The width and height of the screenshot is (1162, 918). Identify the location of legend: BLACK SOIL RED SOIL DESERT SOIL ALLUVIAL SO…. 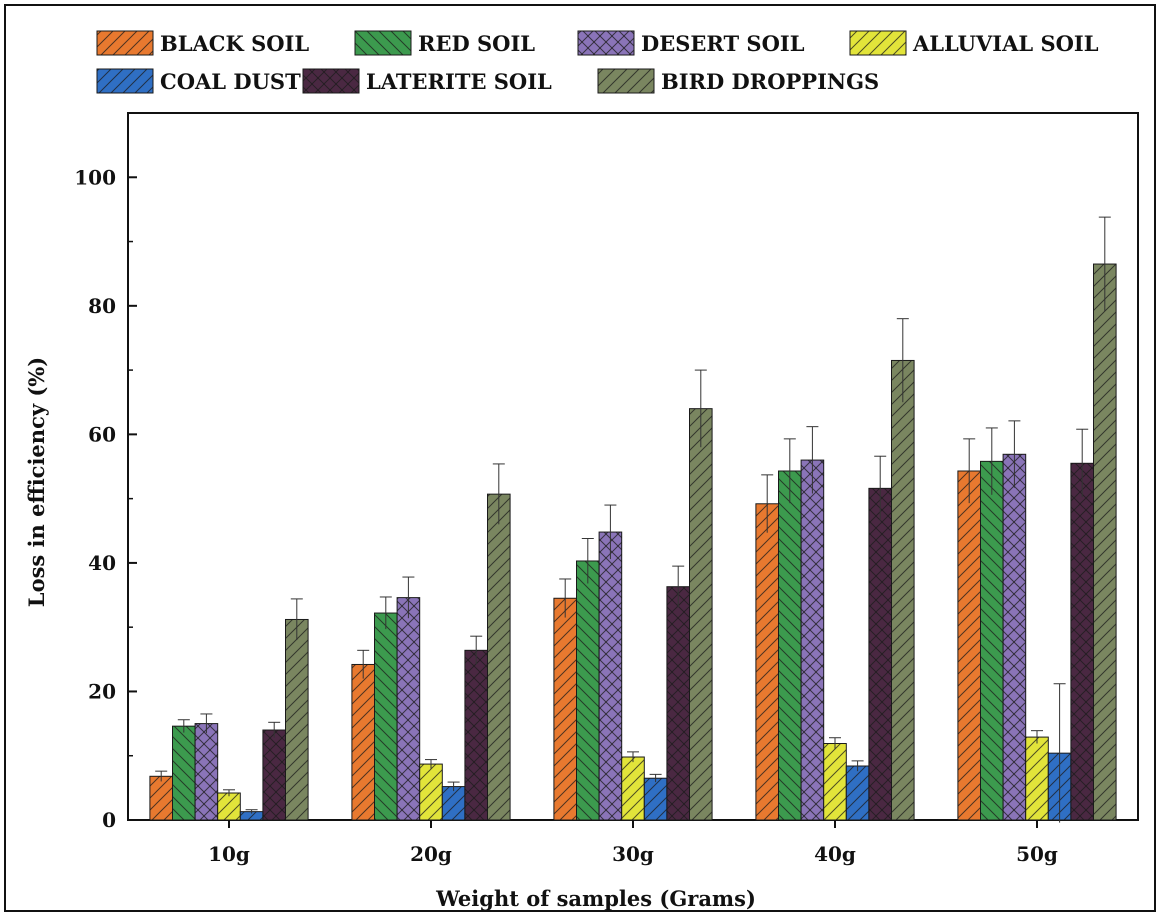
(597, 62).